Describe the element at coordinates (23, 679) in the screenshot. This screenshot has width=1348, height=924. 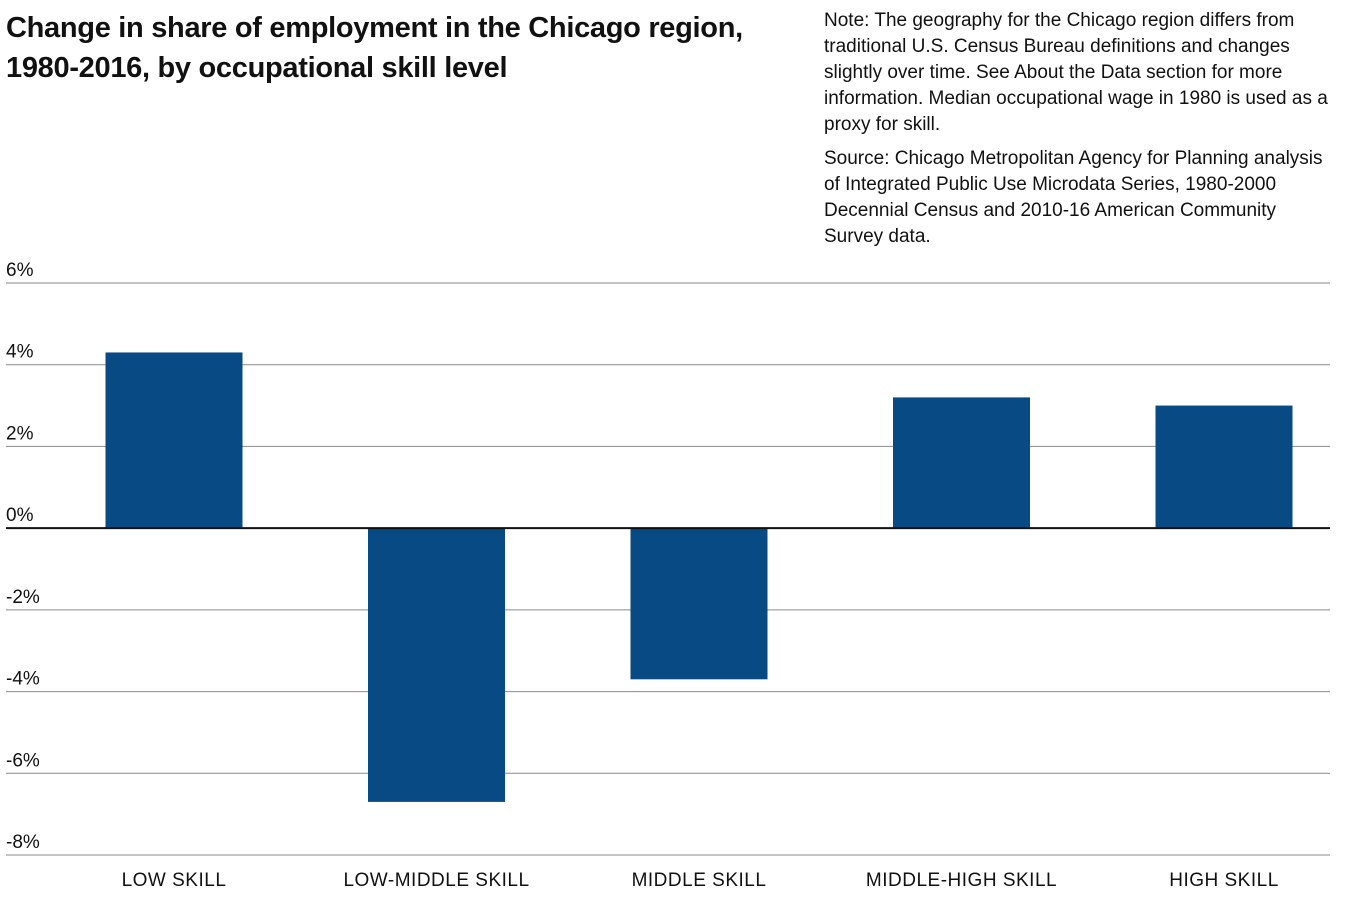
I see `y-tick-label: -4%` at that location.